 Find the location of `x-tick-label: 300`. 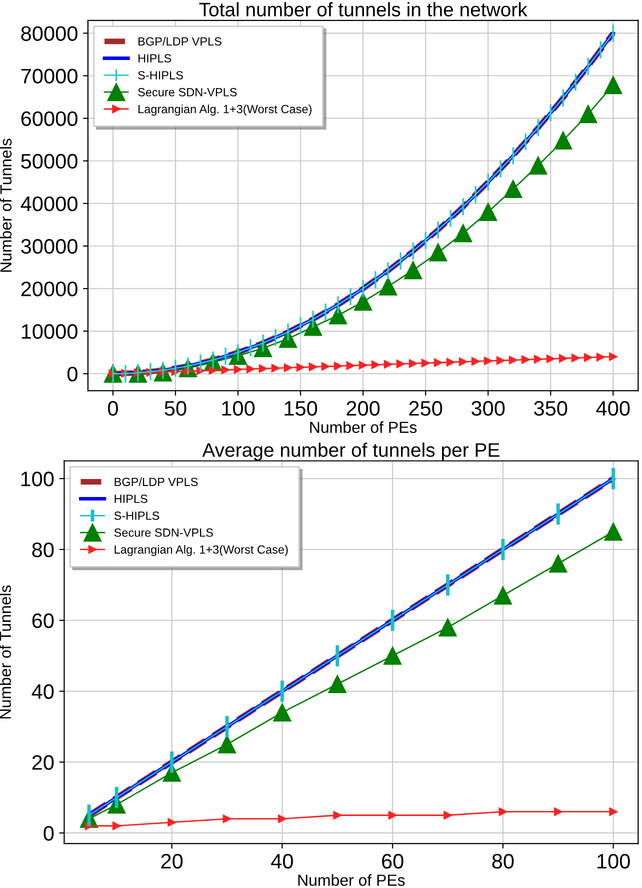

x-tick-label: 300 is located at coordinates (488, 408).